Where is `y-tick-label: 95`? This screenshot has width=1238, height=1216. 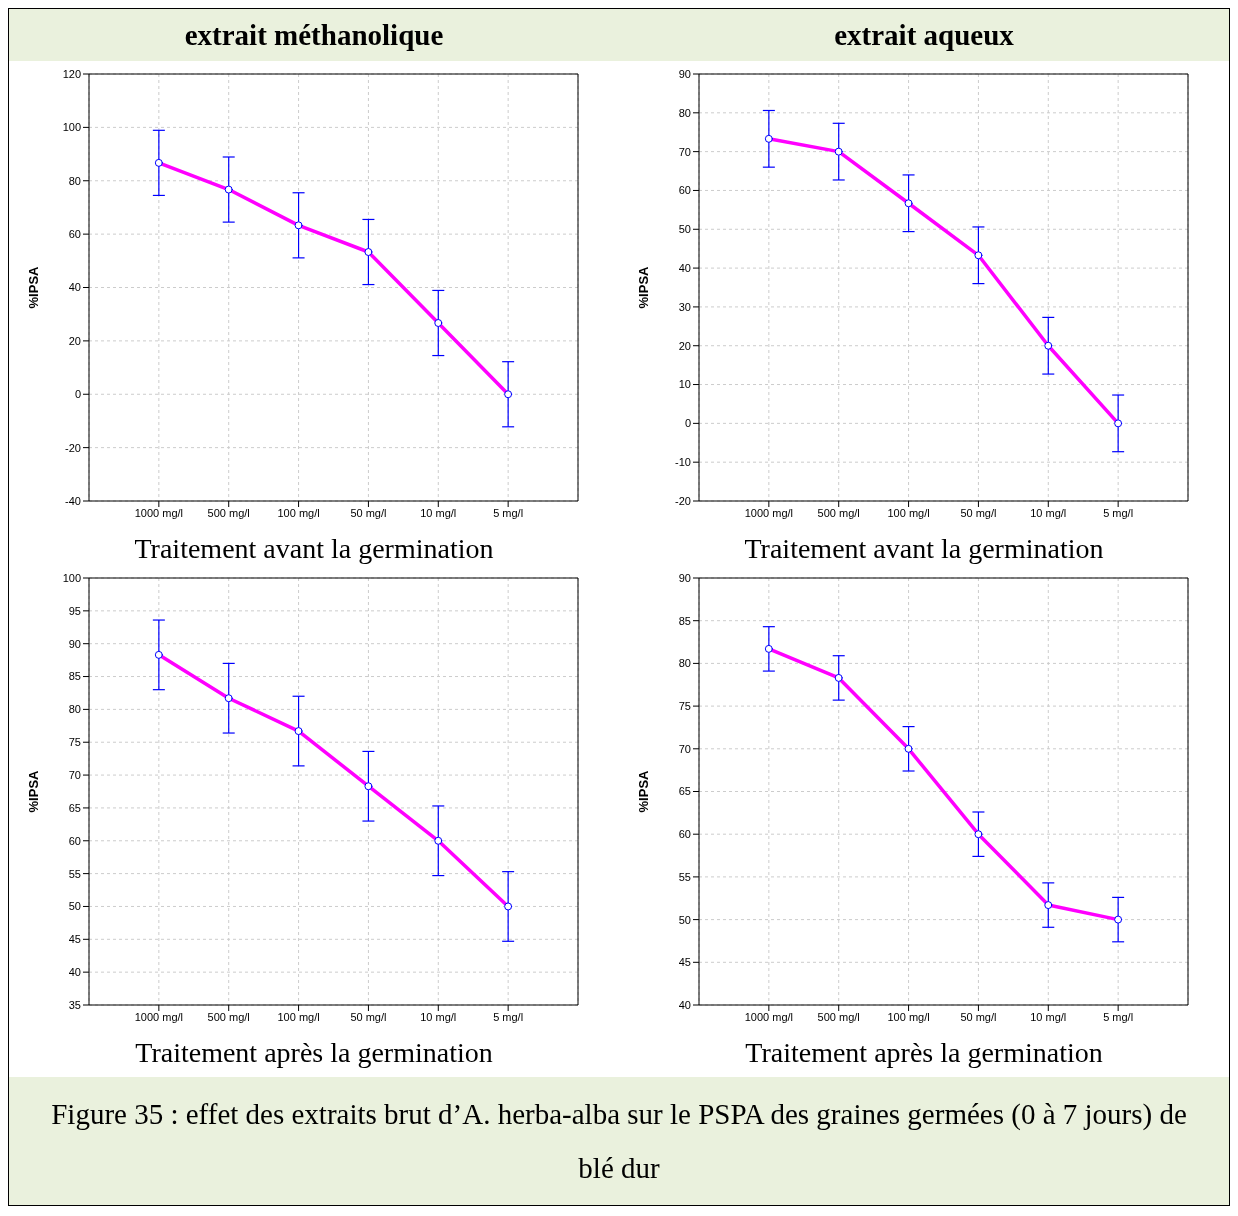
y-tick-label: 95 is located at coordinates (74, 610).